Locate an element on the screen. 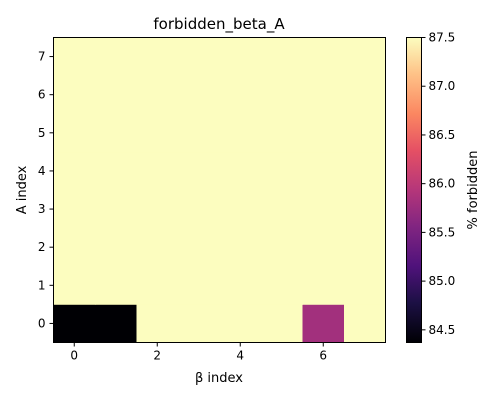 This screenshot has height=400, width=500. colorbar-ticks: 84.5 85.0 85.5 86.0 86.5 87.0 87.5 is located at coordinates (439, 184).